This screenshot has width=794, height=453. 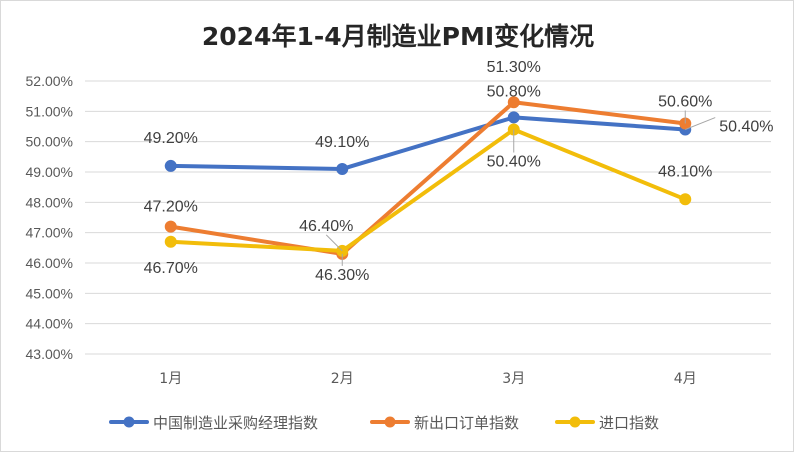 What do you see at coordinates (427, 379) in the screenshot?
I see `x-axis: 1月 2月 3月 4月` at bounding box center [427, 379].